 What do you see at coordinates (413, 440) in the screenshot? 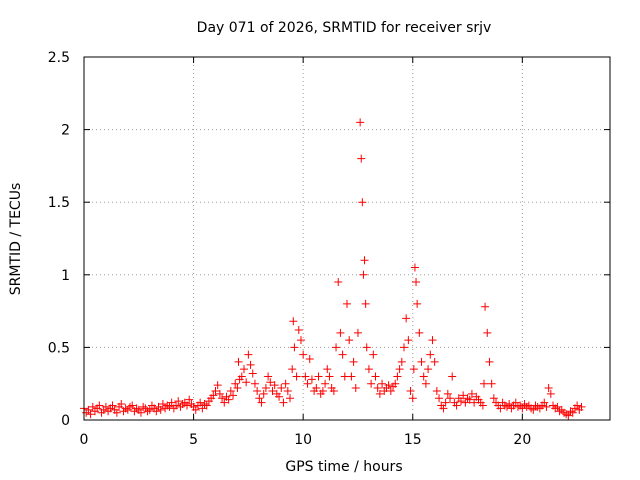
I see `x-tick-label: 15` at bounding box center [413, 440].